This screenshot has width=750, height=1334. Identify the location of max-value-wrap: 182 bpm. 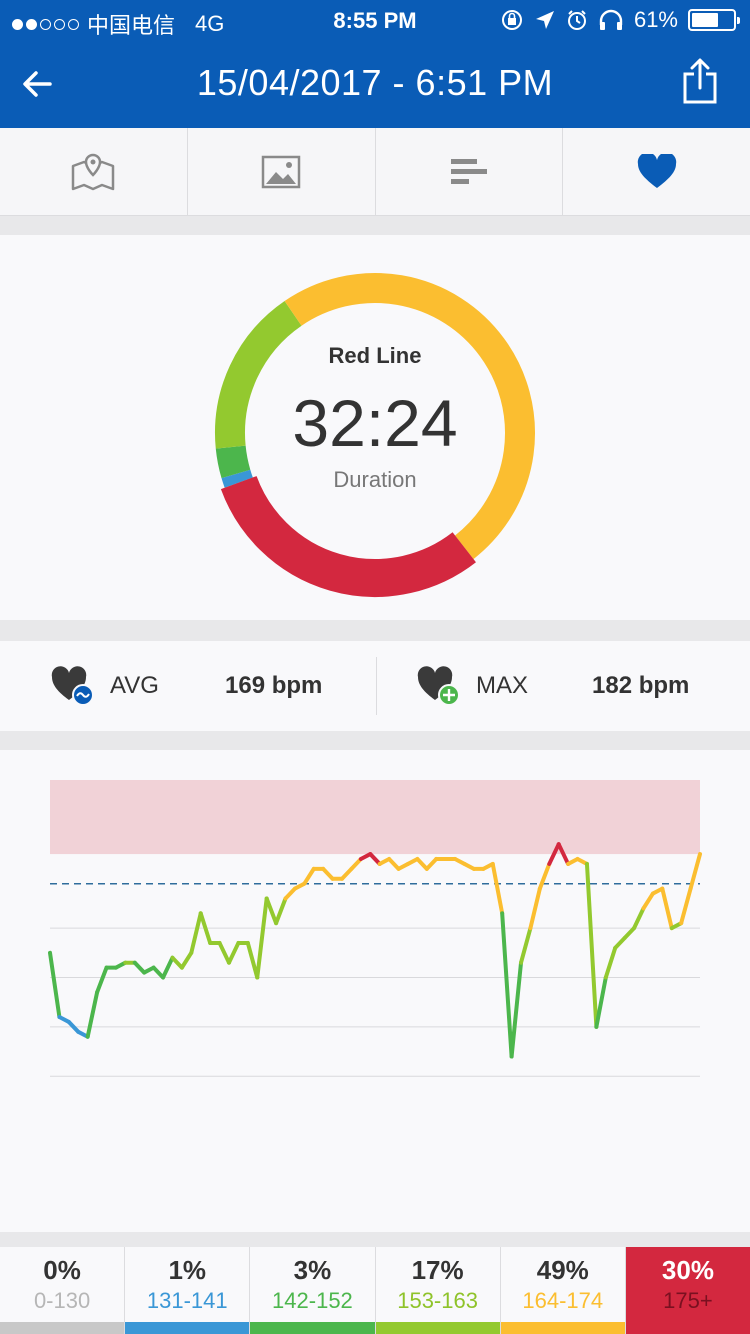
(640, 686).